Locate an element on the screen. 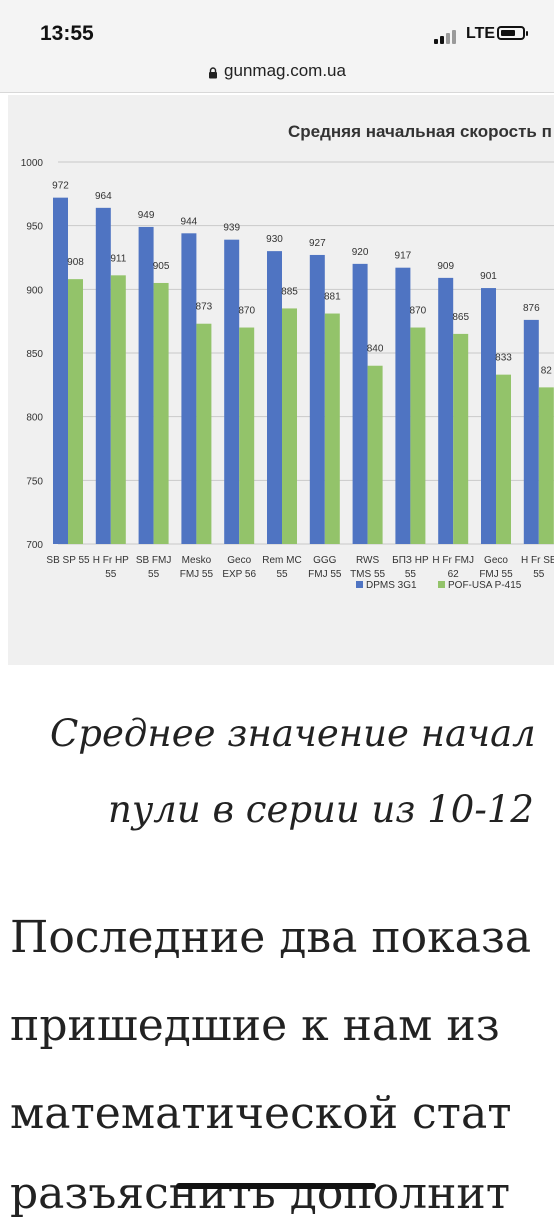  data-label: 911 is located at coordinates (118, 258).